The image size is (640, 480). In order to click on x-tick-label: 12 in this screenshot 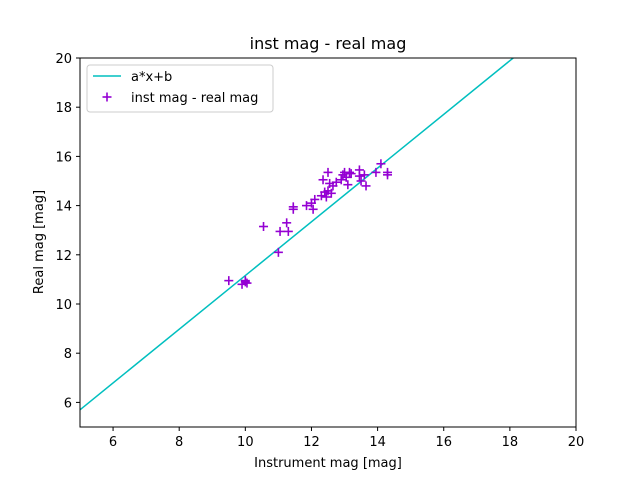, I will do `click(311, 442)`.